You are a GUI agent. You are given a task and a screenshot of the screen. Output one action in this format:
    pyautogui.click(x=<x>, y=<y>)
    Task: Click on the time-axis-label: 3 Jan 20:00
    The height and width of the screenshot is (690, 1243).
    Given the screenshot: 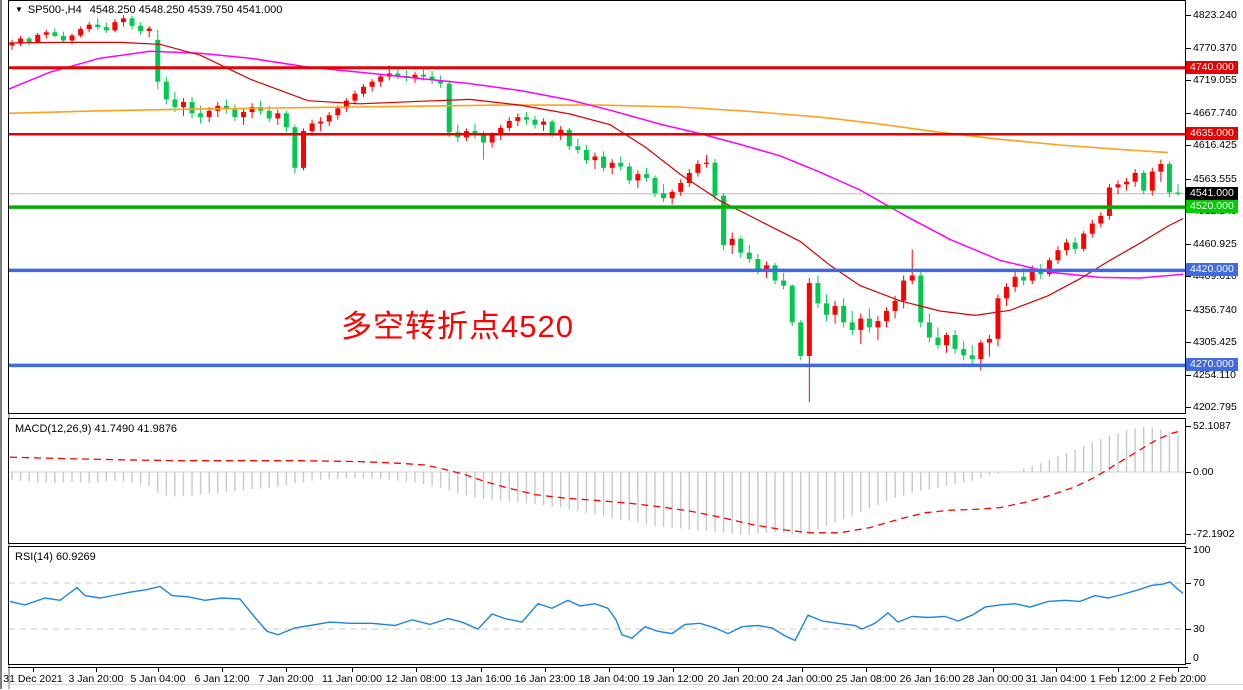 What is the action you would take?
    pyautogui.click(x=96, y=679)
    